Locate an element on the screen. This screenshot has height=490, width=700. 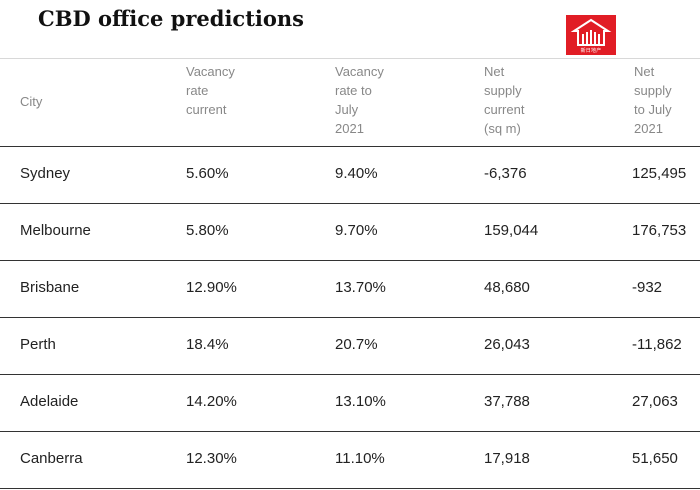
value-cell: 11.10% is located at coordinates (360, 458).